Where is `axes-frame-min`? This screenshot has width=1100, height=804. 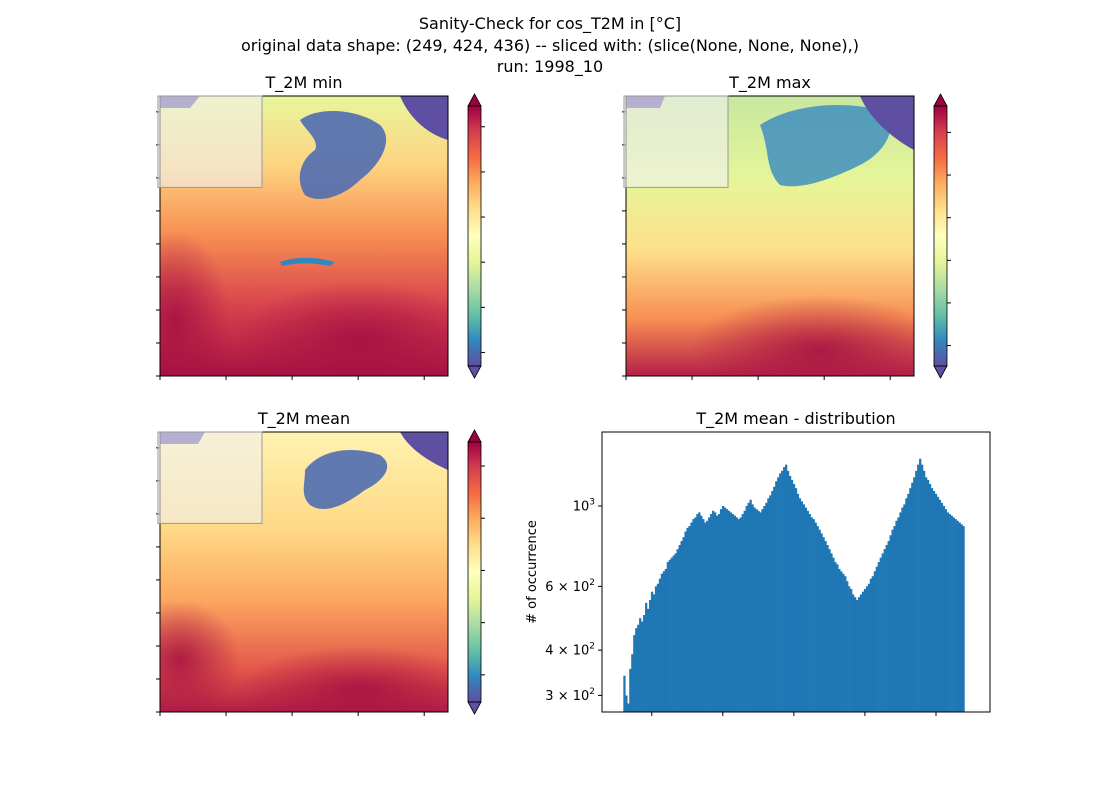
axes-frame-min is located at coordinates (304, 236).